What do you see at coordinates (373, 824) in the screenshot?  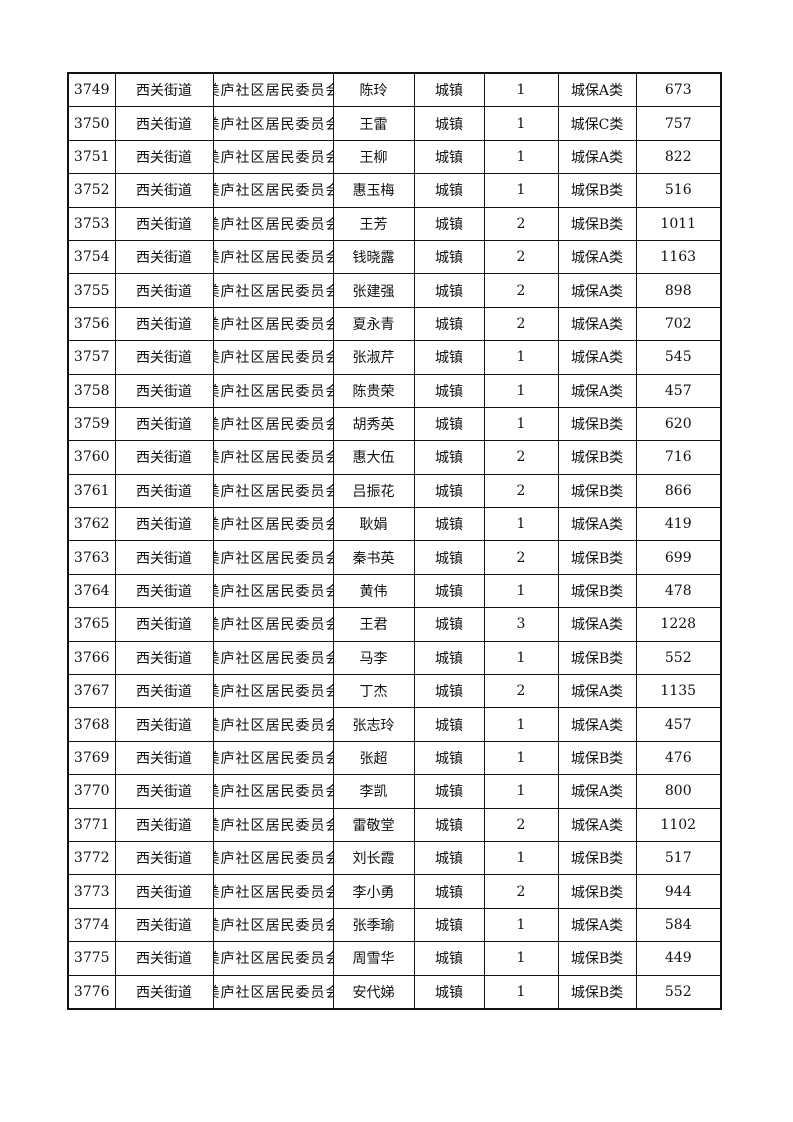 I see `name-cell: 雷敬堂` at bounding box center [373, 824].